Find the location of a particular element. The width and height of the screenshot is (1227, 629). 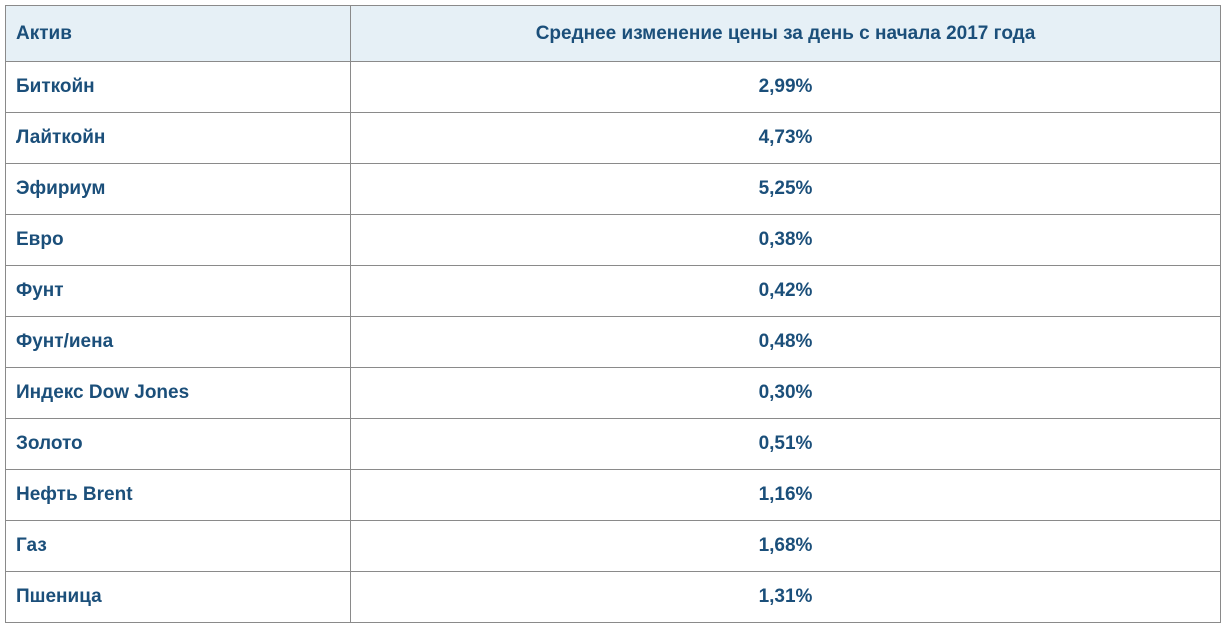

asset-cell: Биткойн is located at coordinates (178, 87).